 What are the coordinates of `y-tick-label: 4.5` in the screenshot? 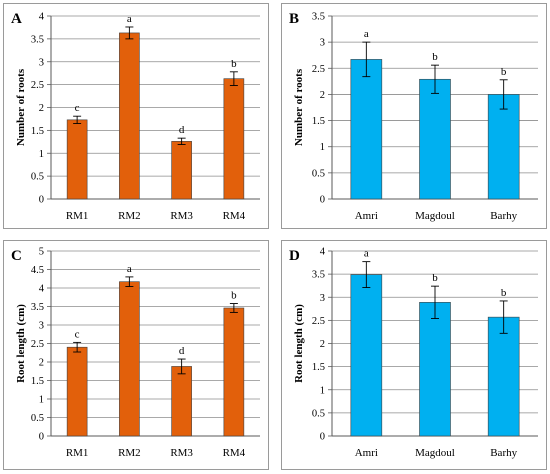 It's located at (37, 270).